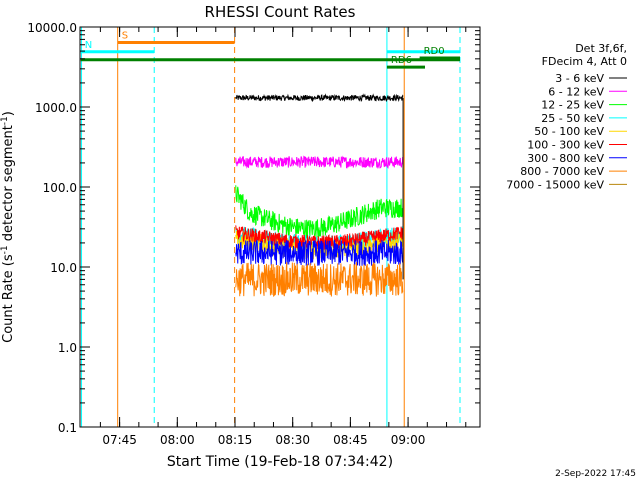 Image resolution: width=640 pixels, height=480 pixels. Describe the element at coordinates (280, 462) in the screenshot. I see `x-axis-label: Start Time (19-Feb-18 07:34:42)` at that location.